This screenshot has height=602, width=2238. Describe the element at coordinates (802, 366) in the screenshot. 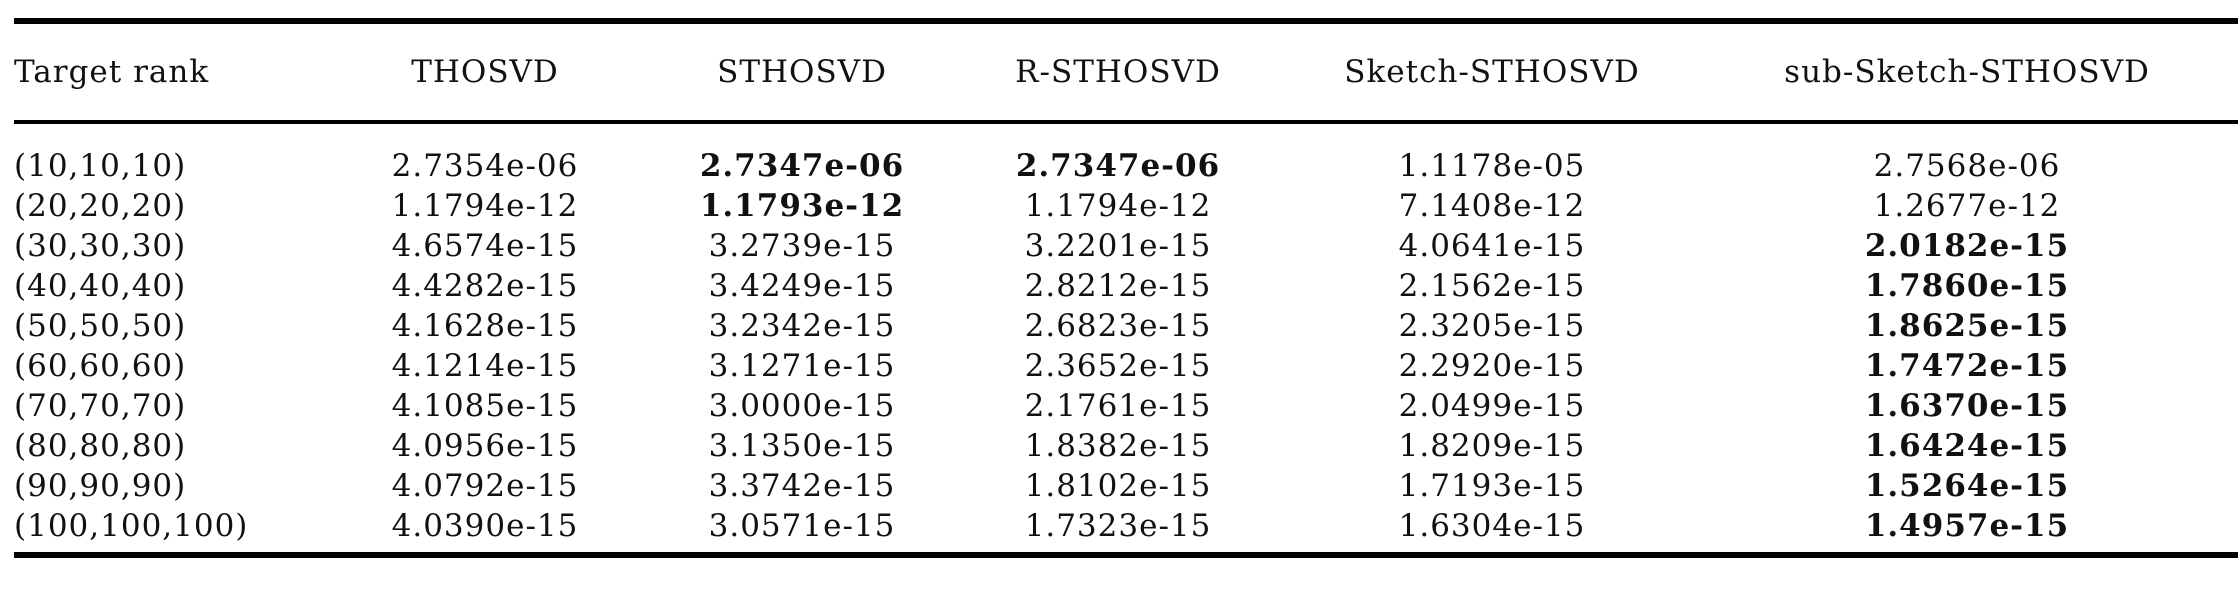

I see `value-cell: 3.1271e-15` at that location.